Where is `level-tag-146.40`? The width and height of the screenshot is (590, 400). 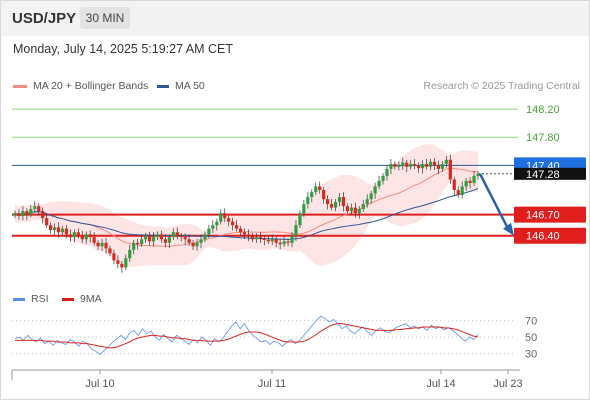
level-tag-146.40 is located at coordinates (550, 235).